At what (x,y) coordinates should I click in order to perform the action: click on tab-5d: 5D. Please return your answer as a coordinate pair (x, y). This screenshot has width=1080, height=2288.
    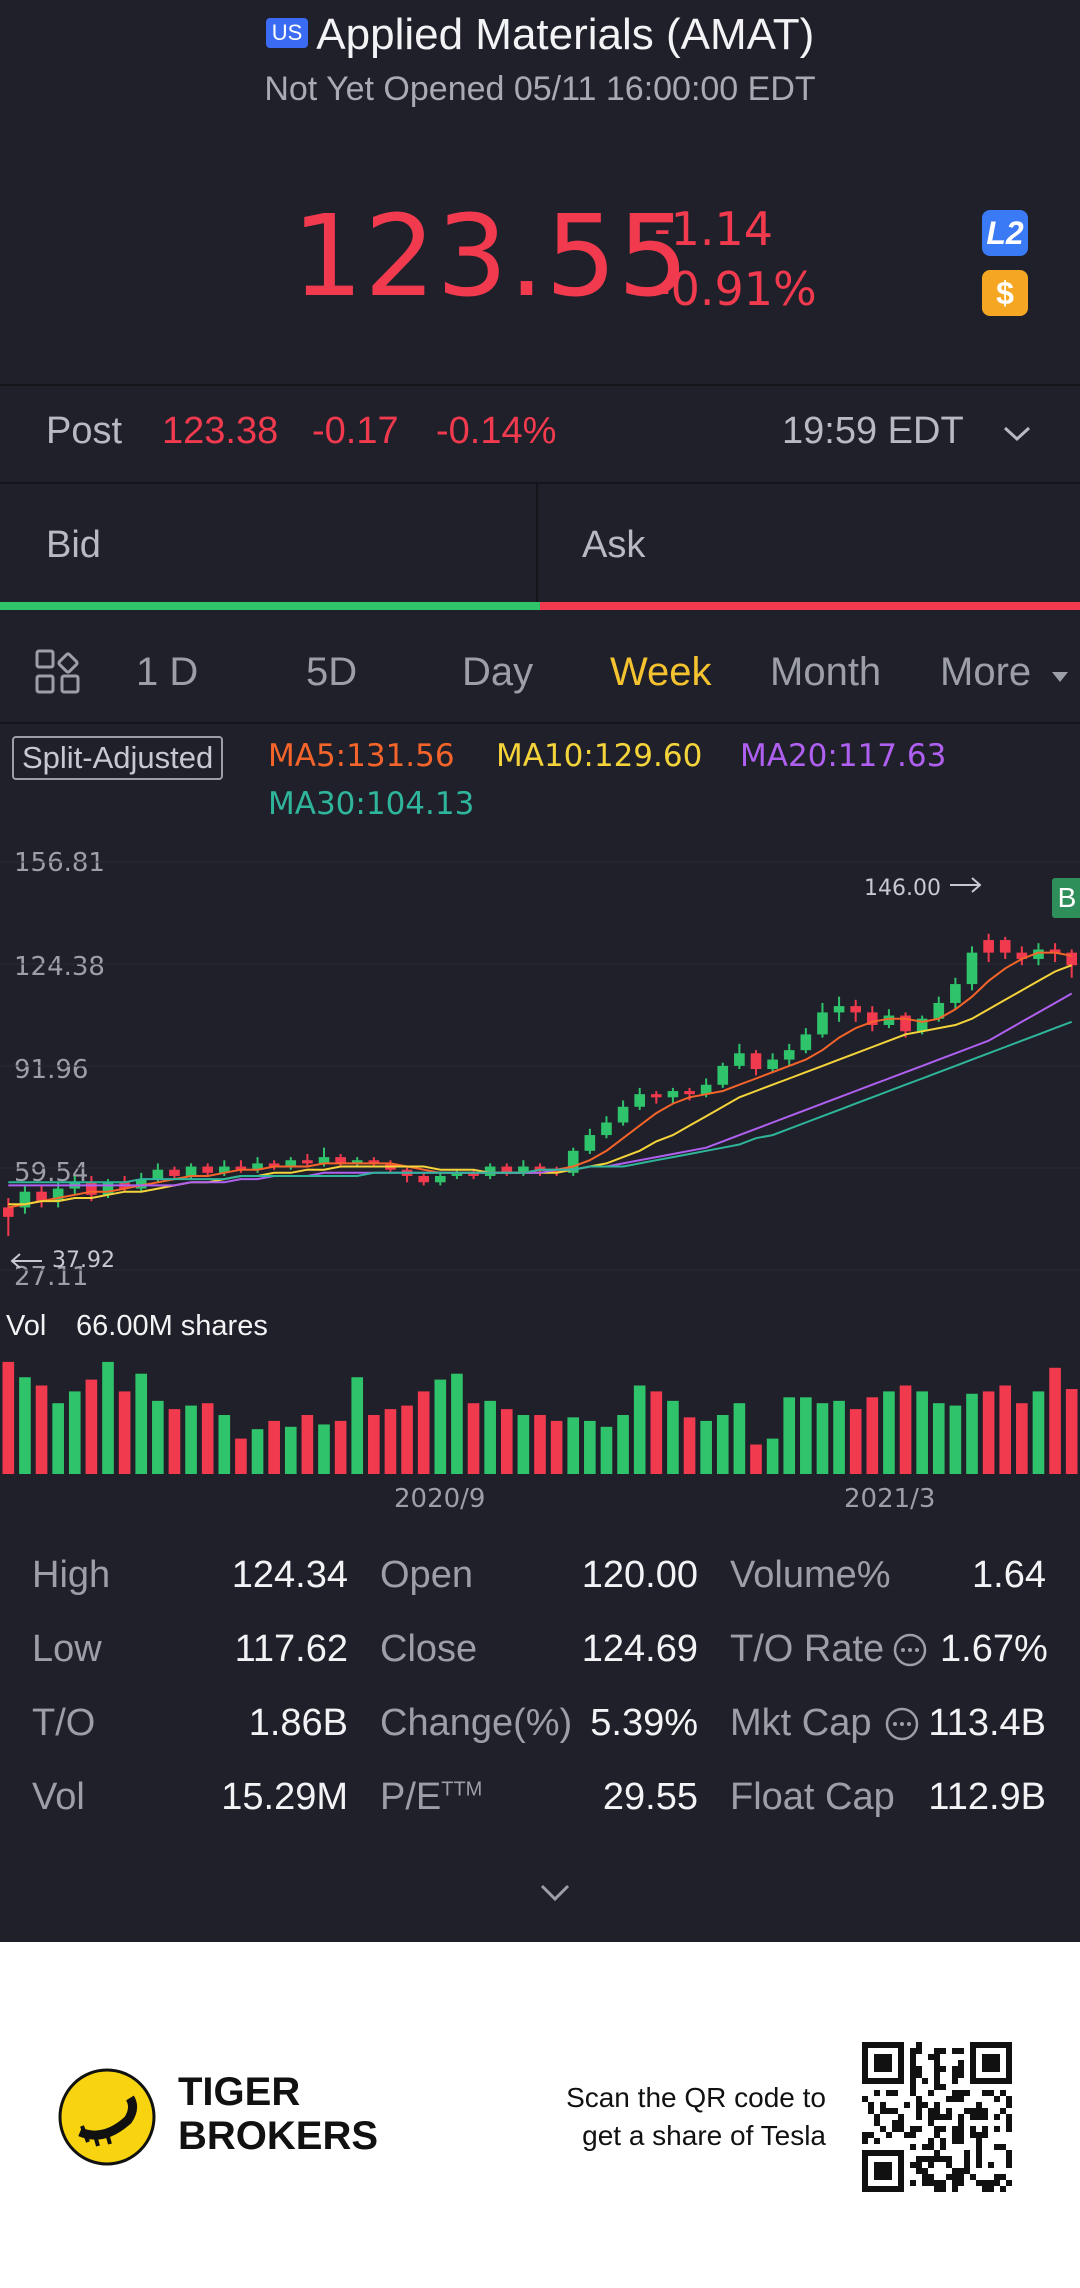
    Looking at the image, I should click on (332, 672).